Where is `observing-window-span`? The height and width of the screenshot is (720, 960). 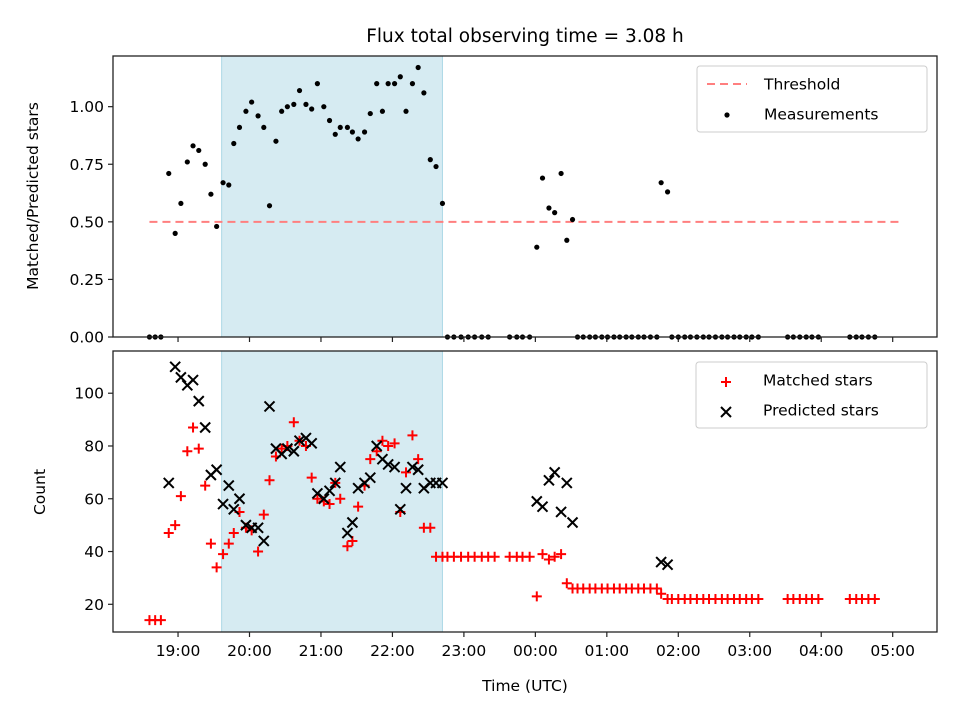
observing-window-span is located at coordinates (332, 491).